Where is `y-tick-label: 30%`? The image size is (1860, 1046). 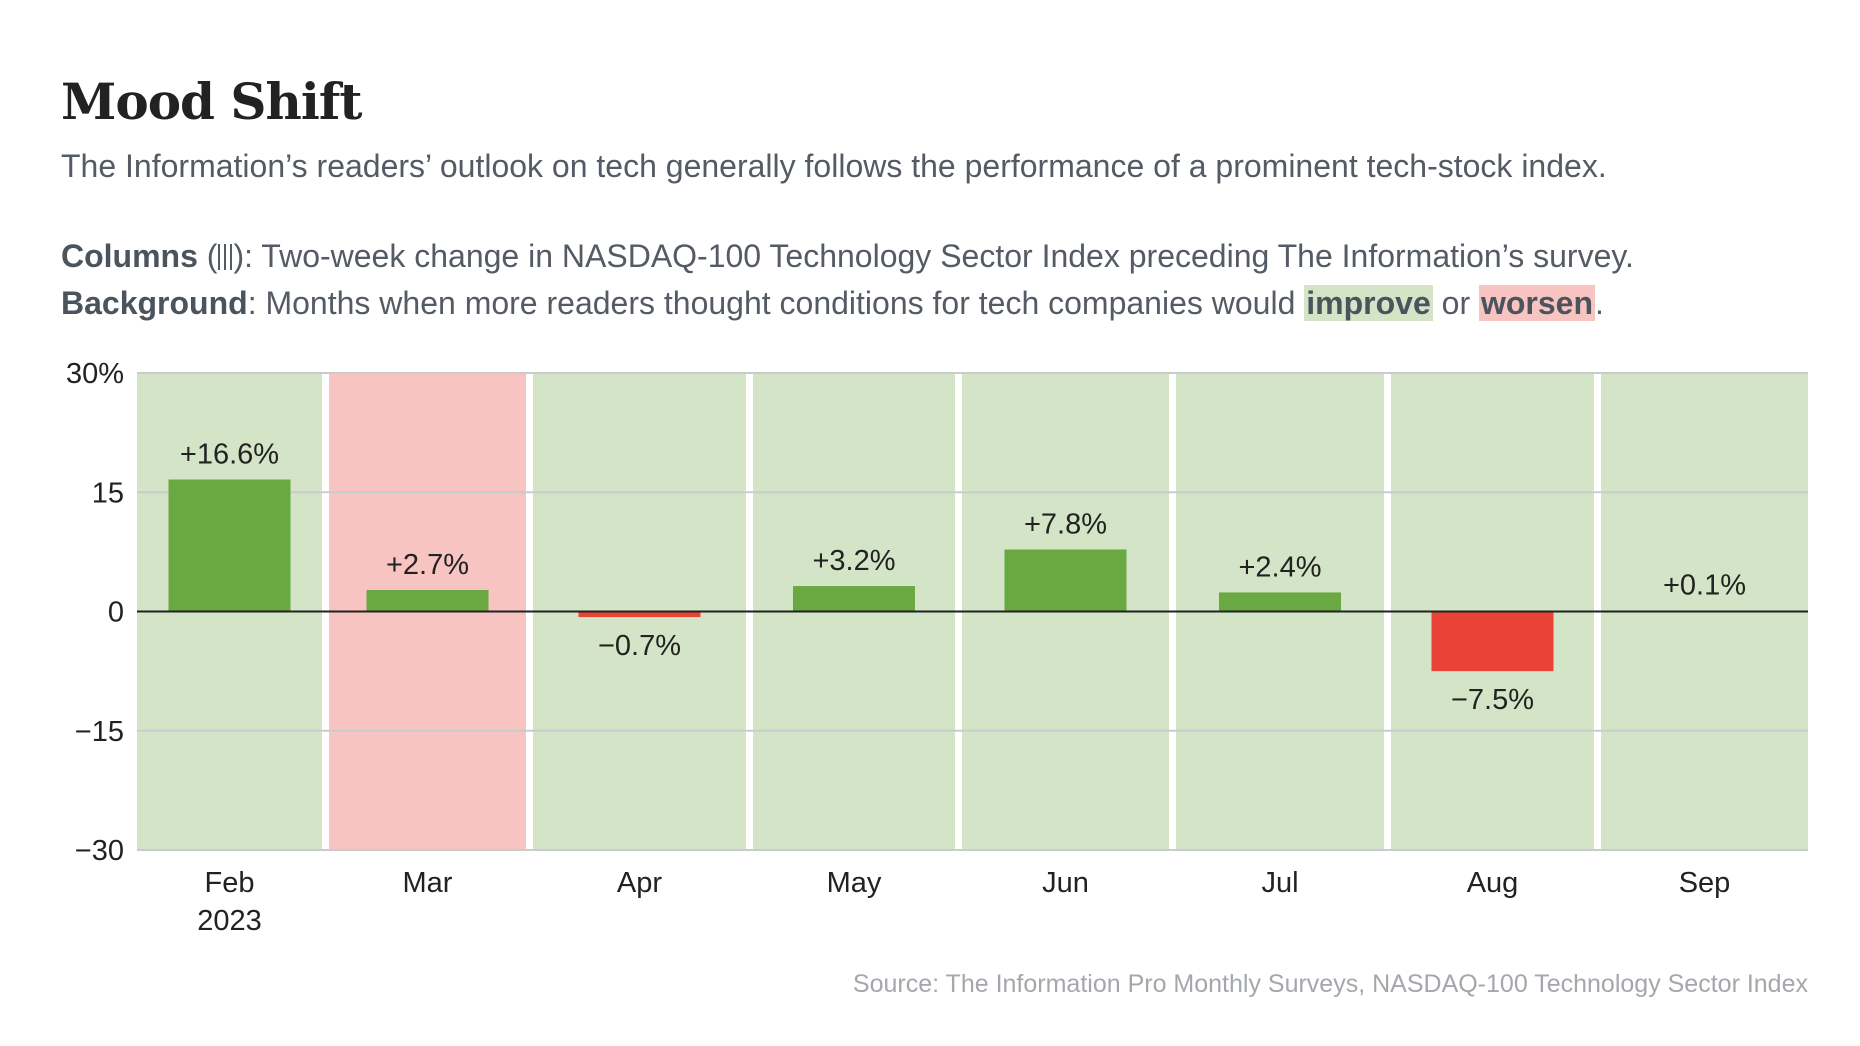
y-tick-label: 30% is located at coordinates (95, 374).